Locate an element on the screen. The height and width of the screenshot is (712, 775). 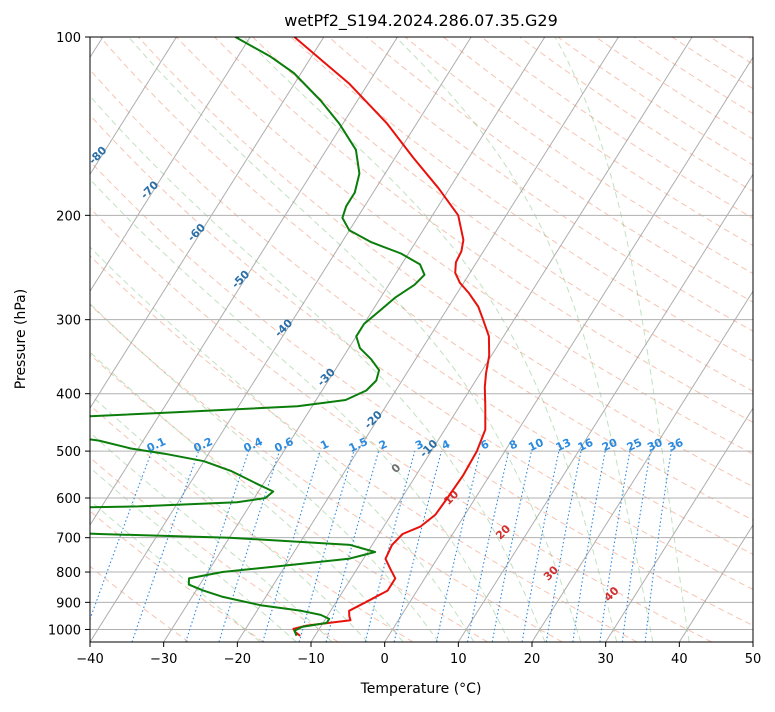
isotherm-label: -60 is located at coordinates (196, 232).